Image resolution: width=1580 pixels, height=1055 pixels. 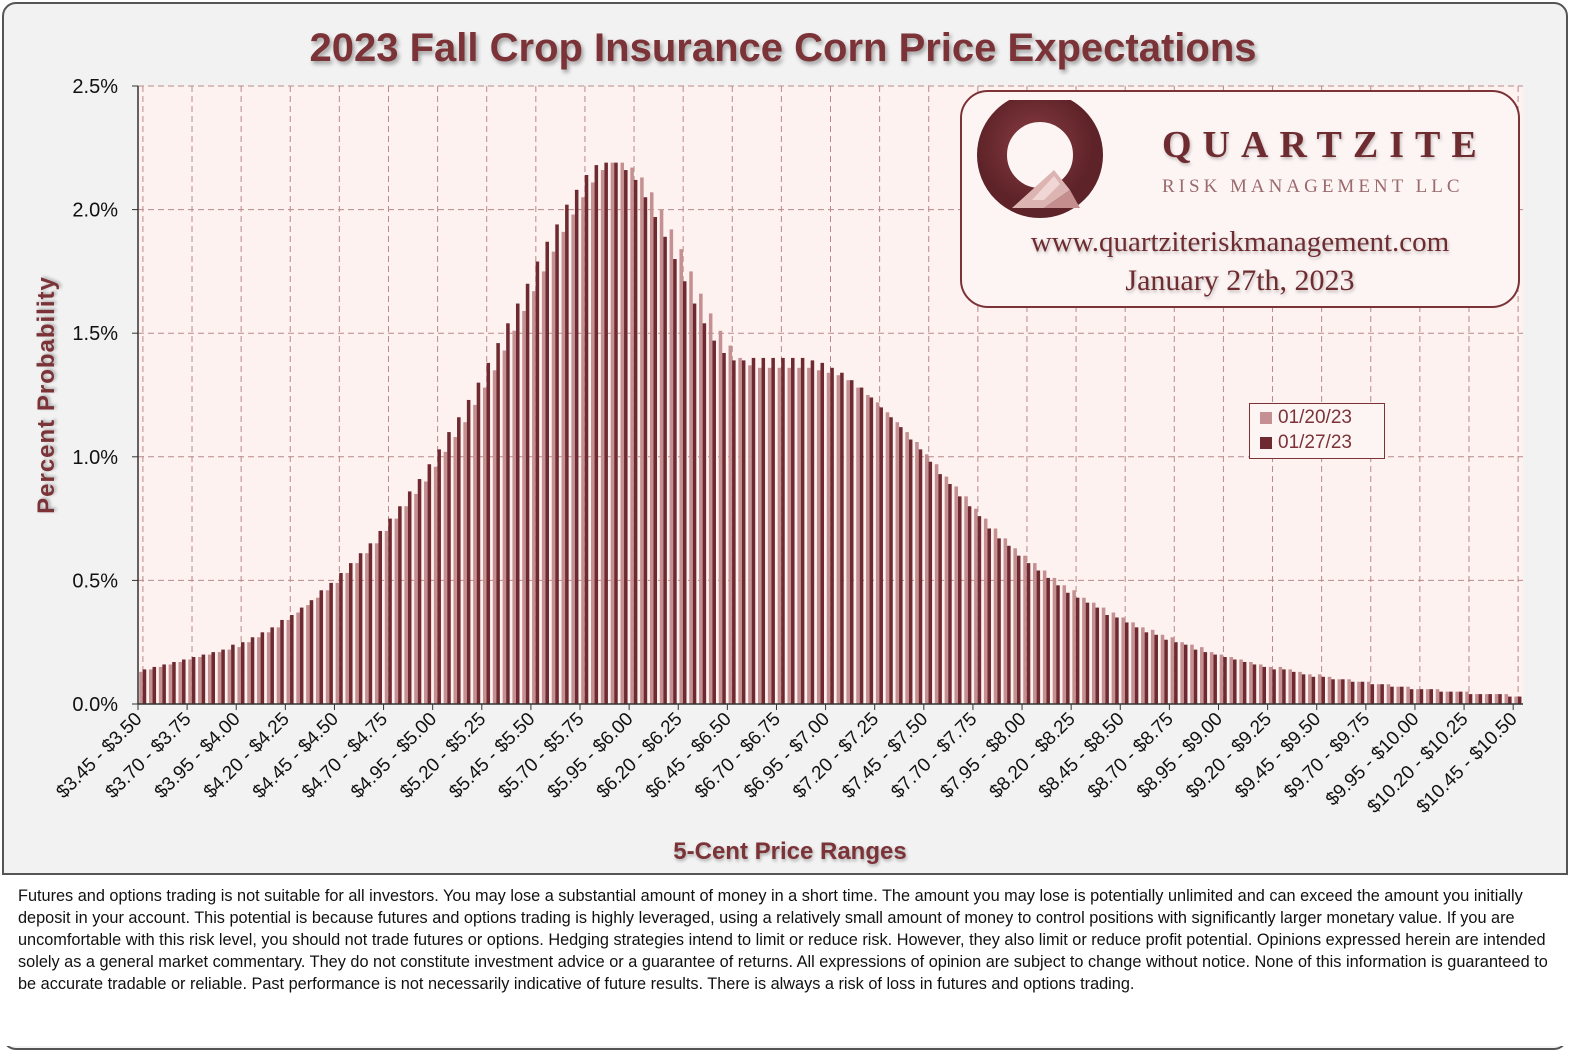 I want to click on y-tick-layer: 0.0% 0.5% 1.0% 1.5% 2.0% 2.5%, so click(x=105, y=396).